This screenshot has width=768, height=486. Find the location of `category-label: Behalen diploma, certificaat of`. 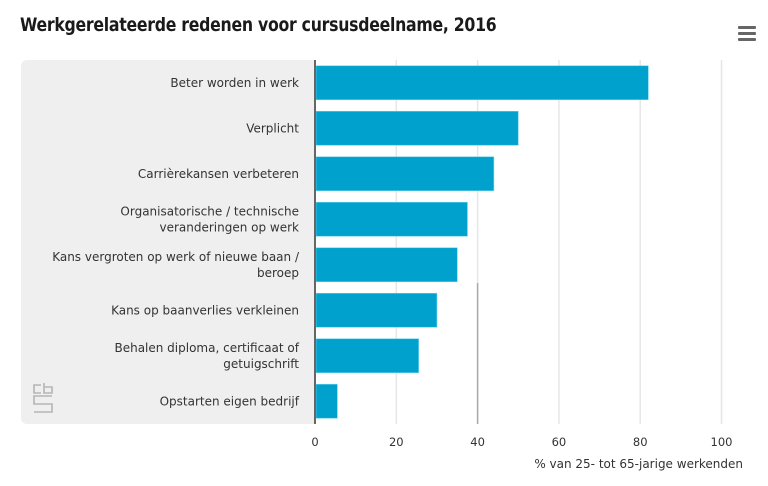

category-label: Behalen diploma, certificaat of is located at coordinates (206, 348).